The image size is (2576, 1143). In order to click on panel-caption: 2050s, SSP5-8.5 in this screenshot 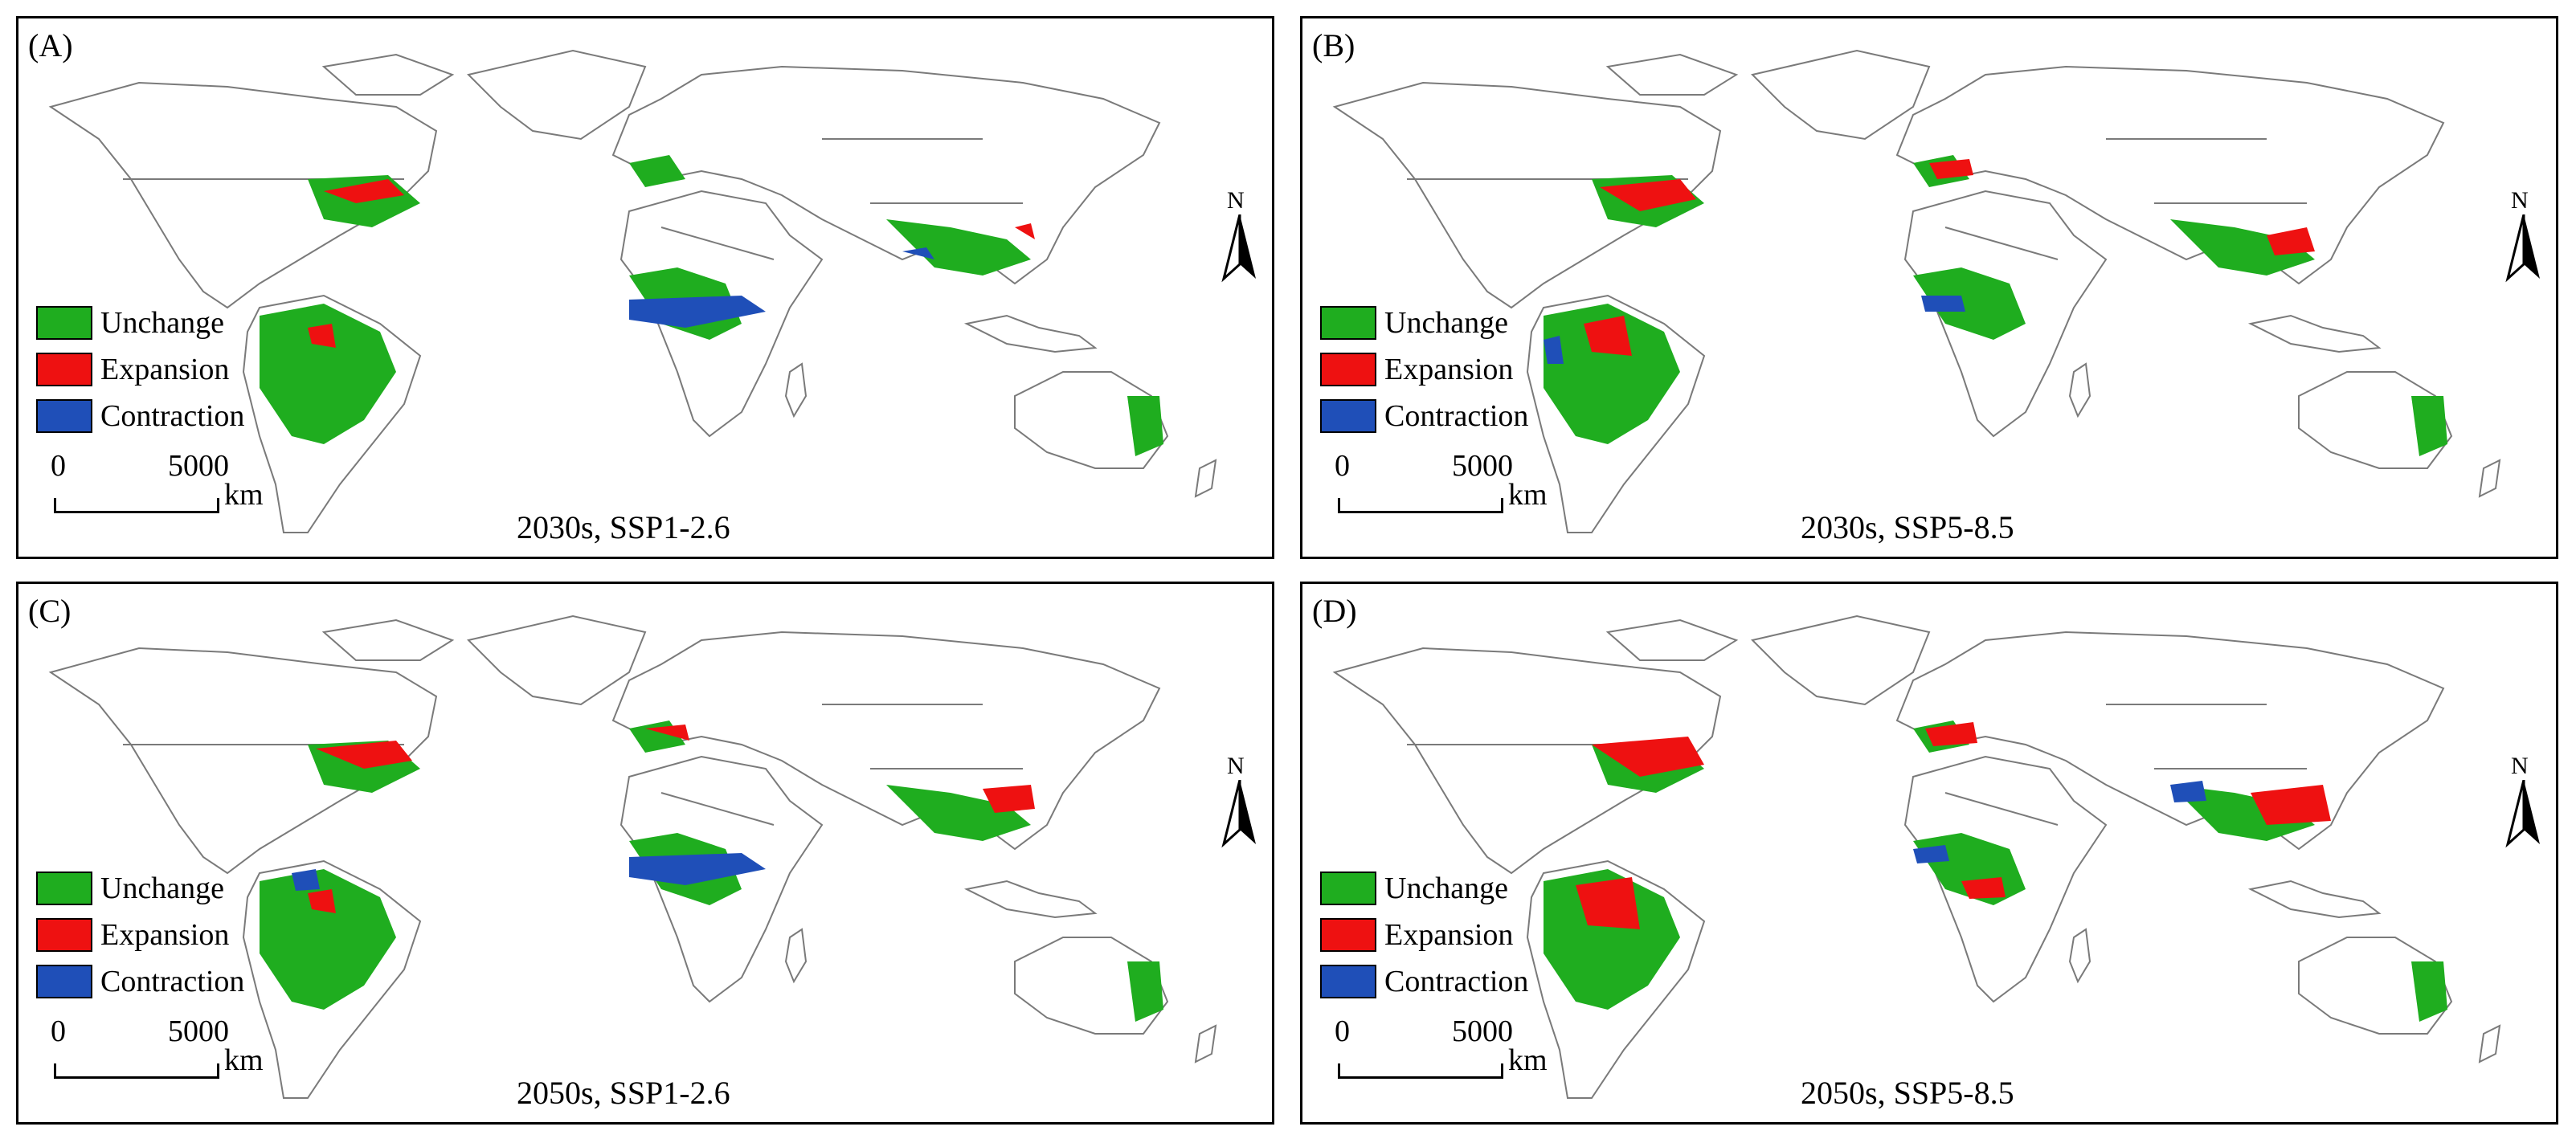, I will do `click(1907, 1093)`.